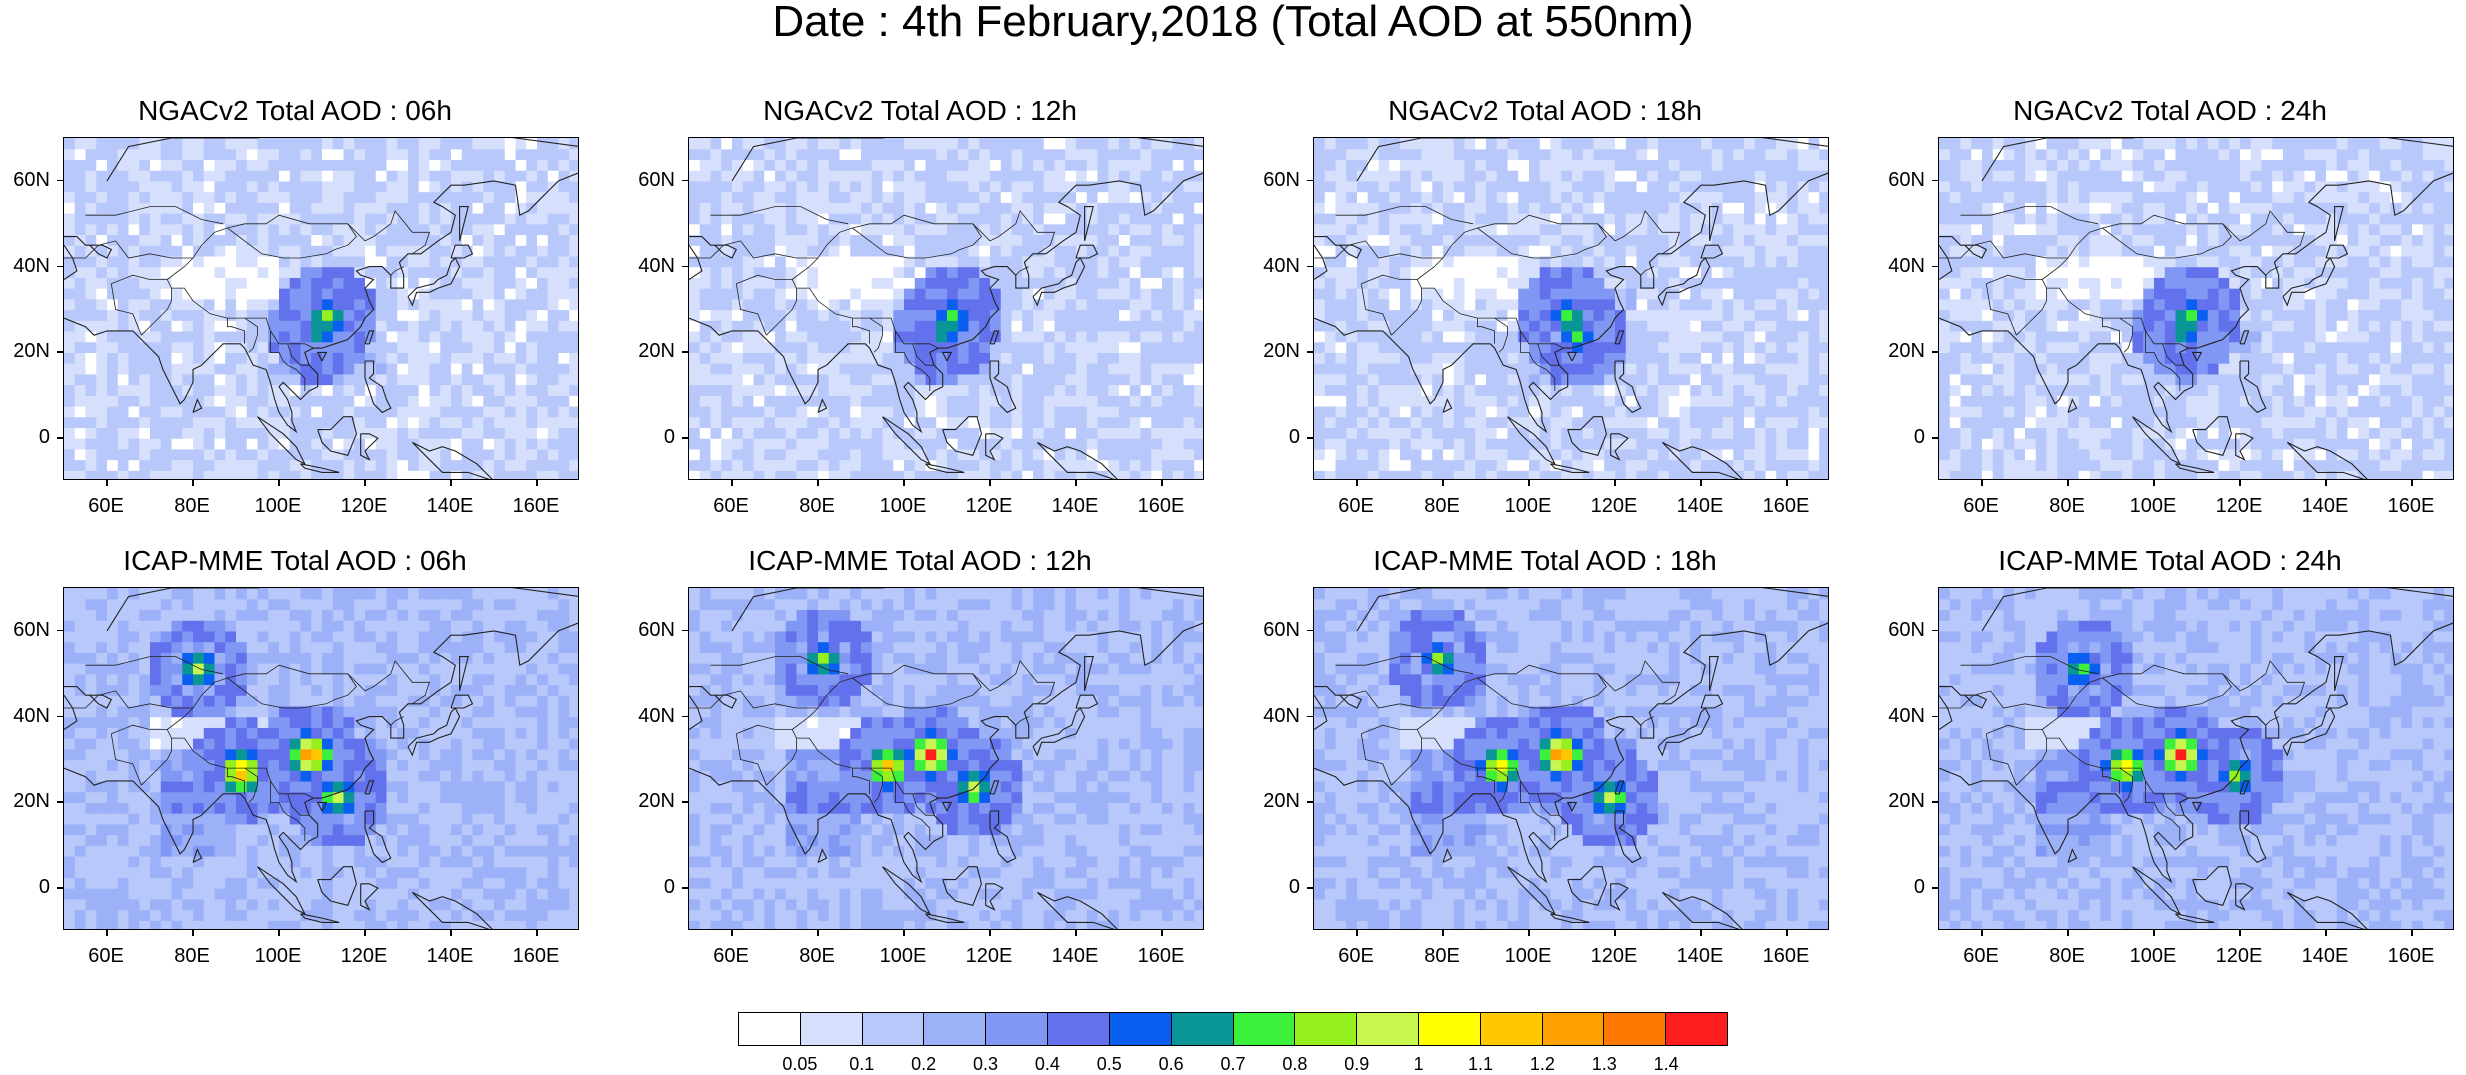  Describe the element at coordinates (1310, 352) in the screenshot. I see `y-tick-mark` at that location.